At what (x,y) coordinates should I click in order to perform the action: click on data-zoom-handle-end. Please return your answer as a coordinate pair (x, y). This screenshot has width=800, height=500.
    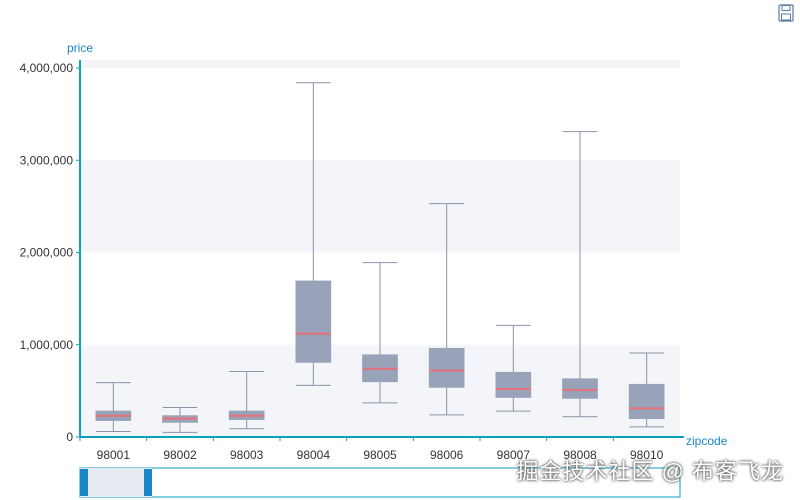
    Looking at the image, I should click on (148, 482).